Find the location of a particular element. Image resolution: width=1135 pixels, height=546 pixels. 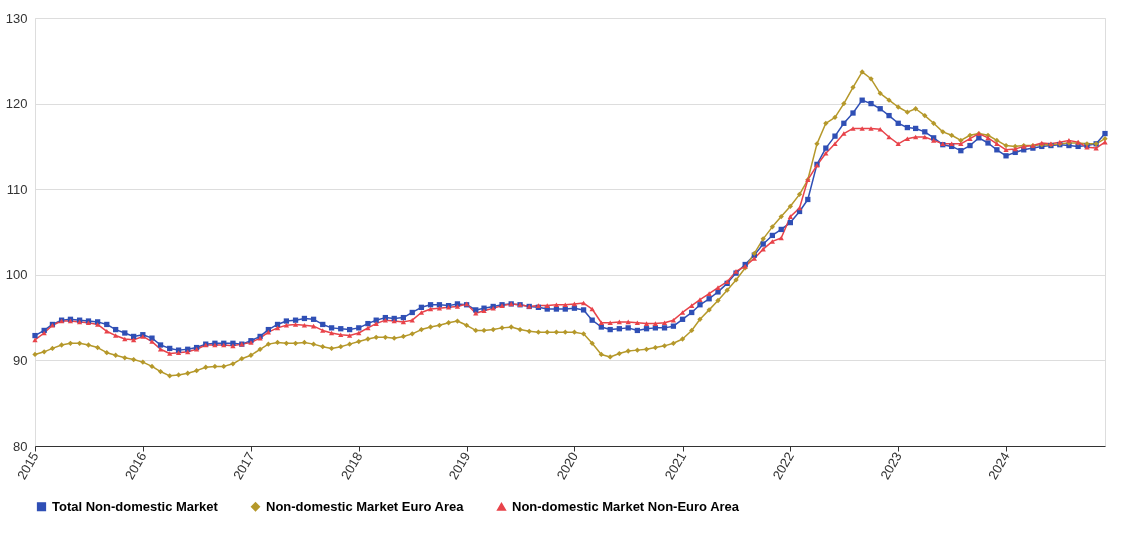

y-tick-label: 120 is located at coordinates (16, 104).